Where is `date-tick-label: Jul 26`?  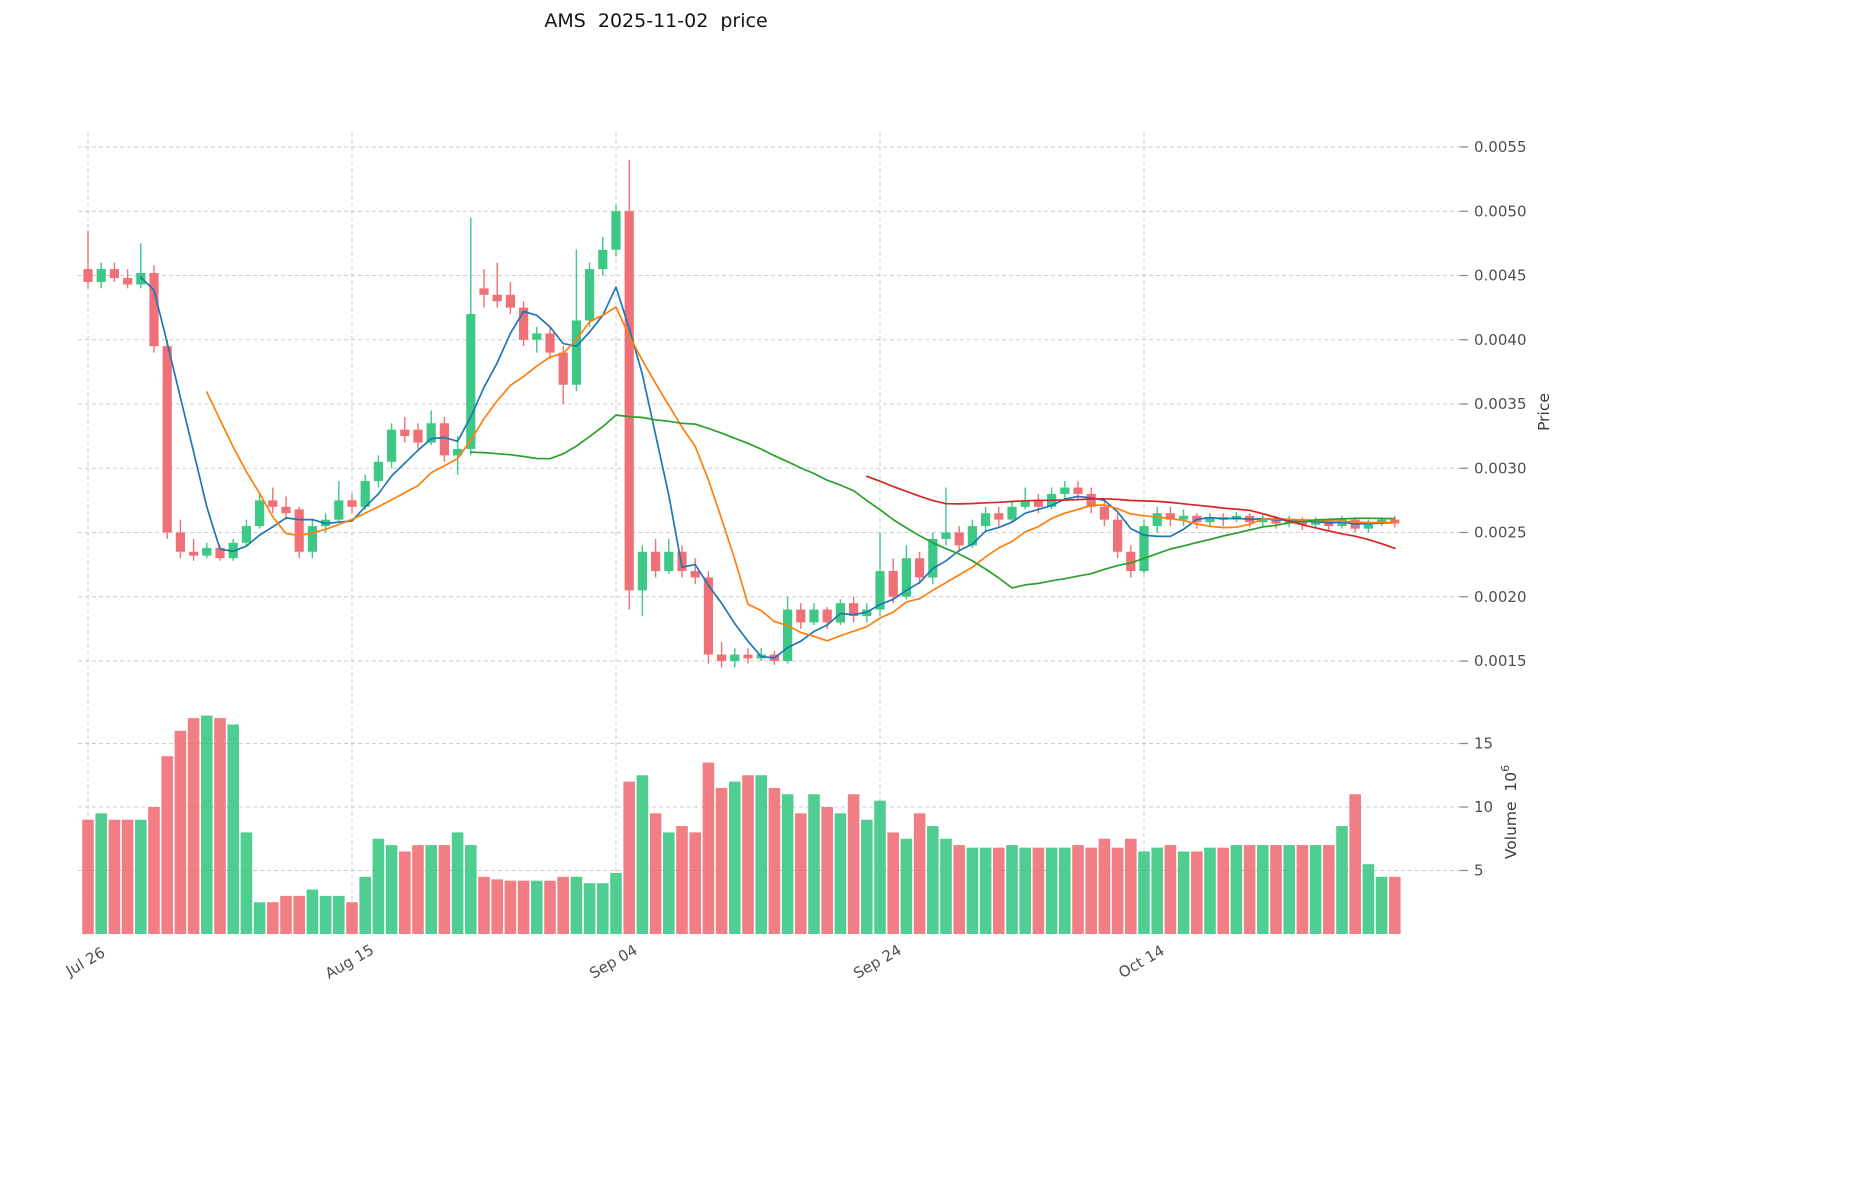 date-tick-label: Jul 26 is located at coordinates (85, 961).